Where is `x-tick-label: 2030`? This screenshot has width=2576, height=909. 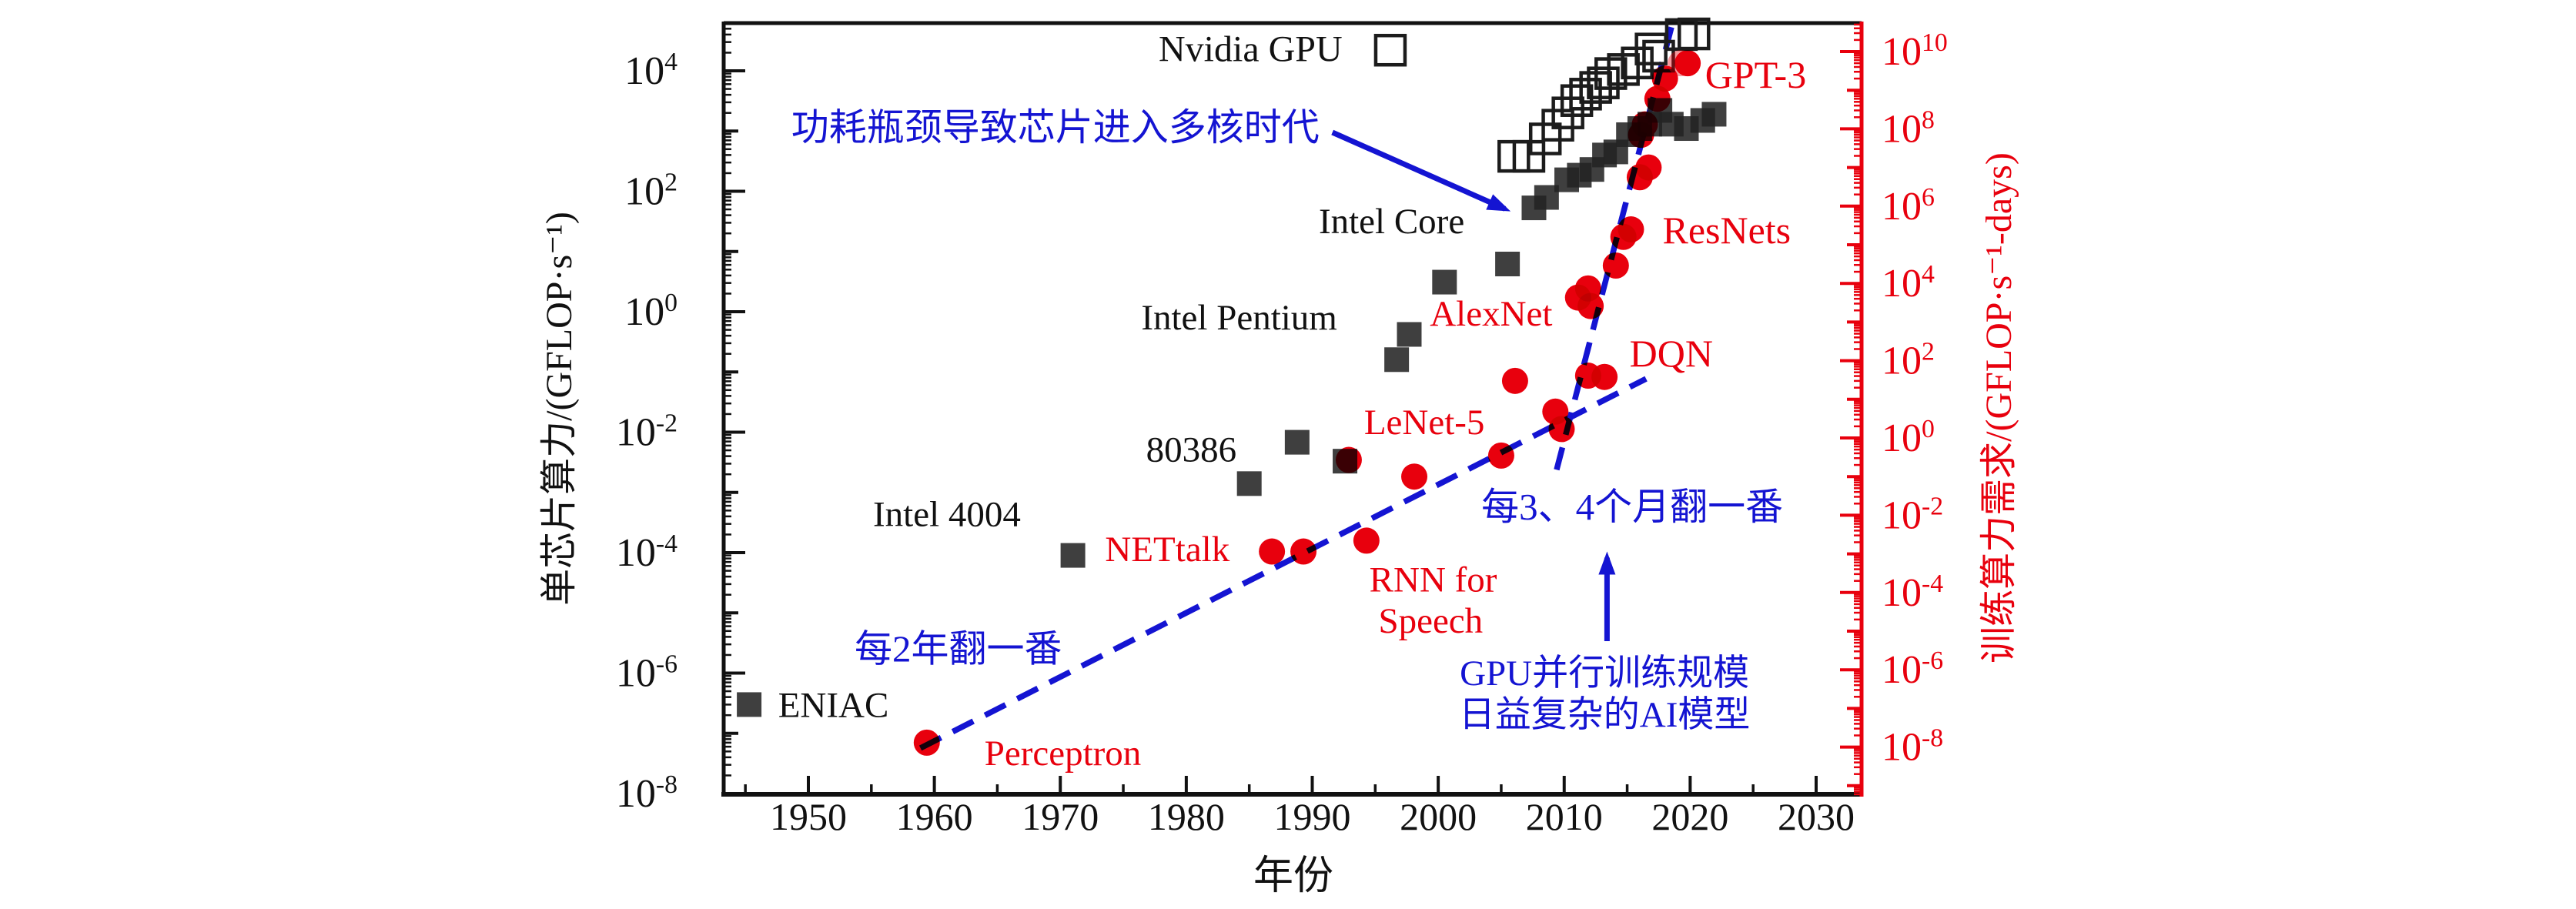 x-tick-label: 2030 is located at coordinates (1817, 816).